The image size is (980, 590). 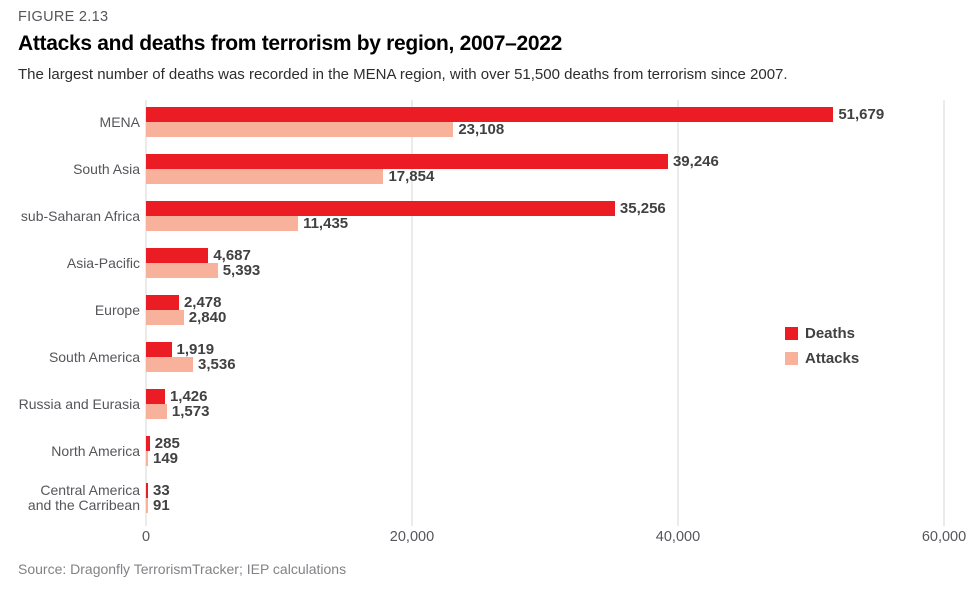 I want to click on category-label: Europe, so click(x=117, y=309).